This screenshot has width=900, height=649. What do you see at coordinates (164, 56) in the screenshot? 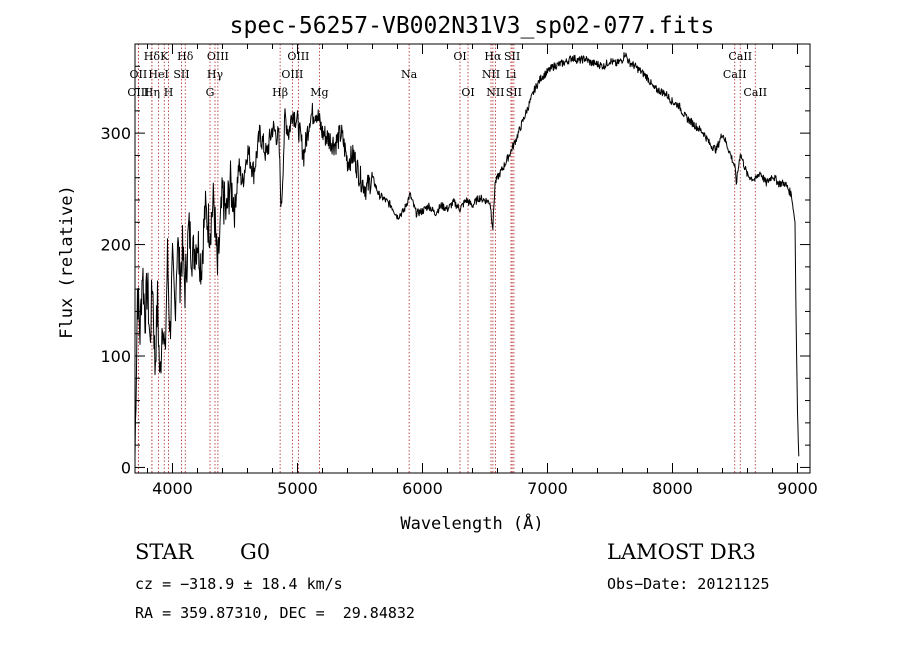
I see `line-label: K` at bounding box center [164, 56].